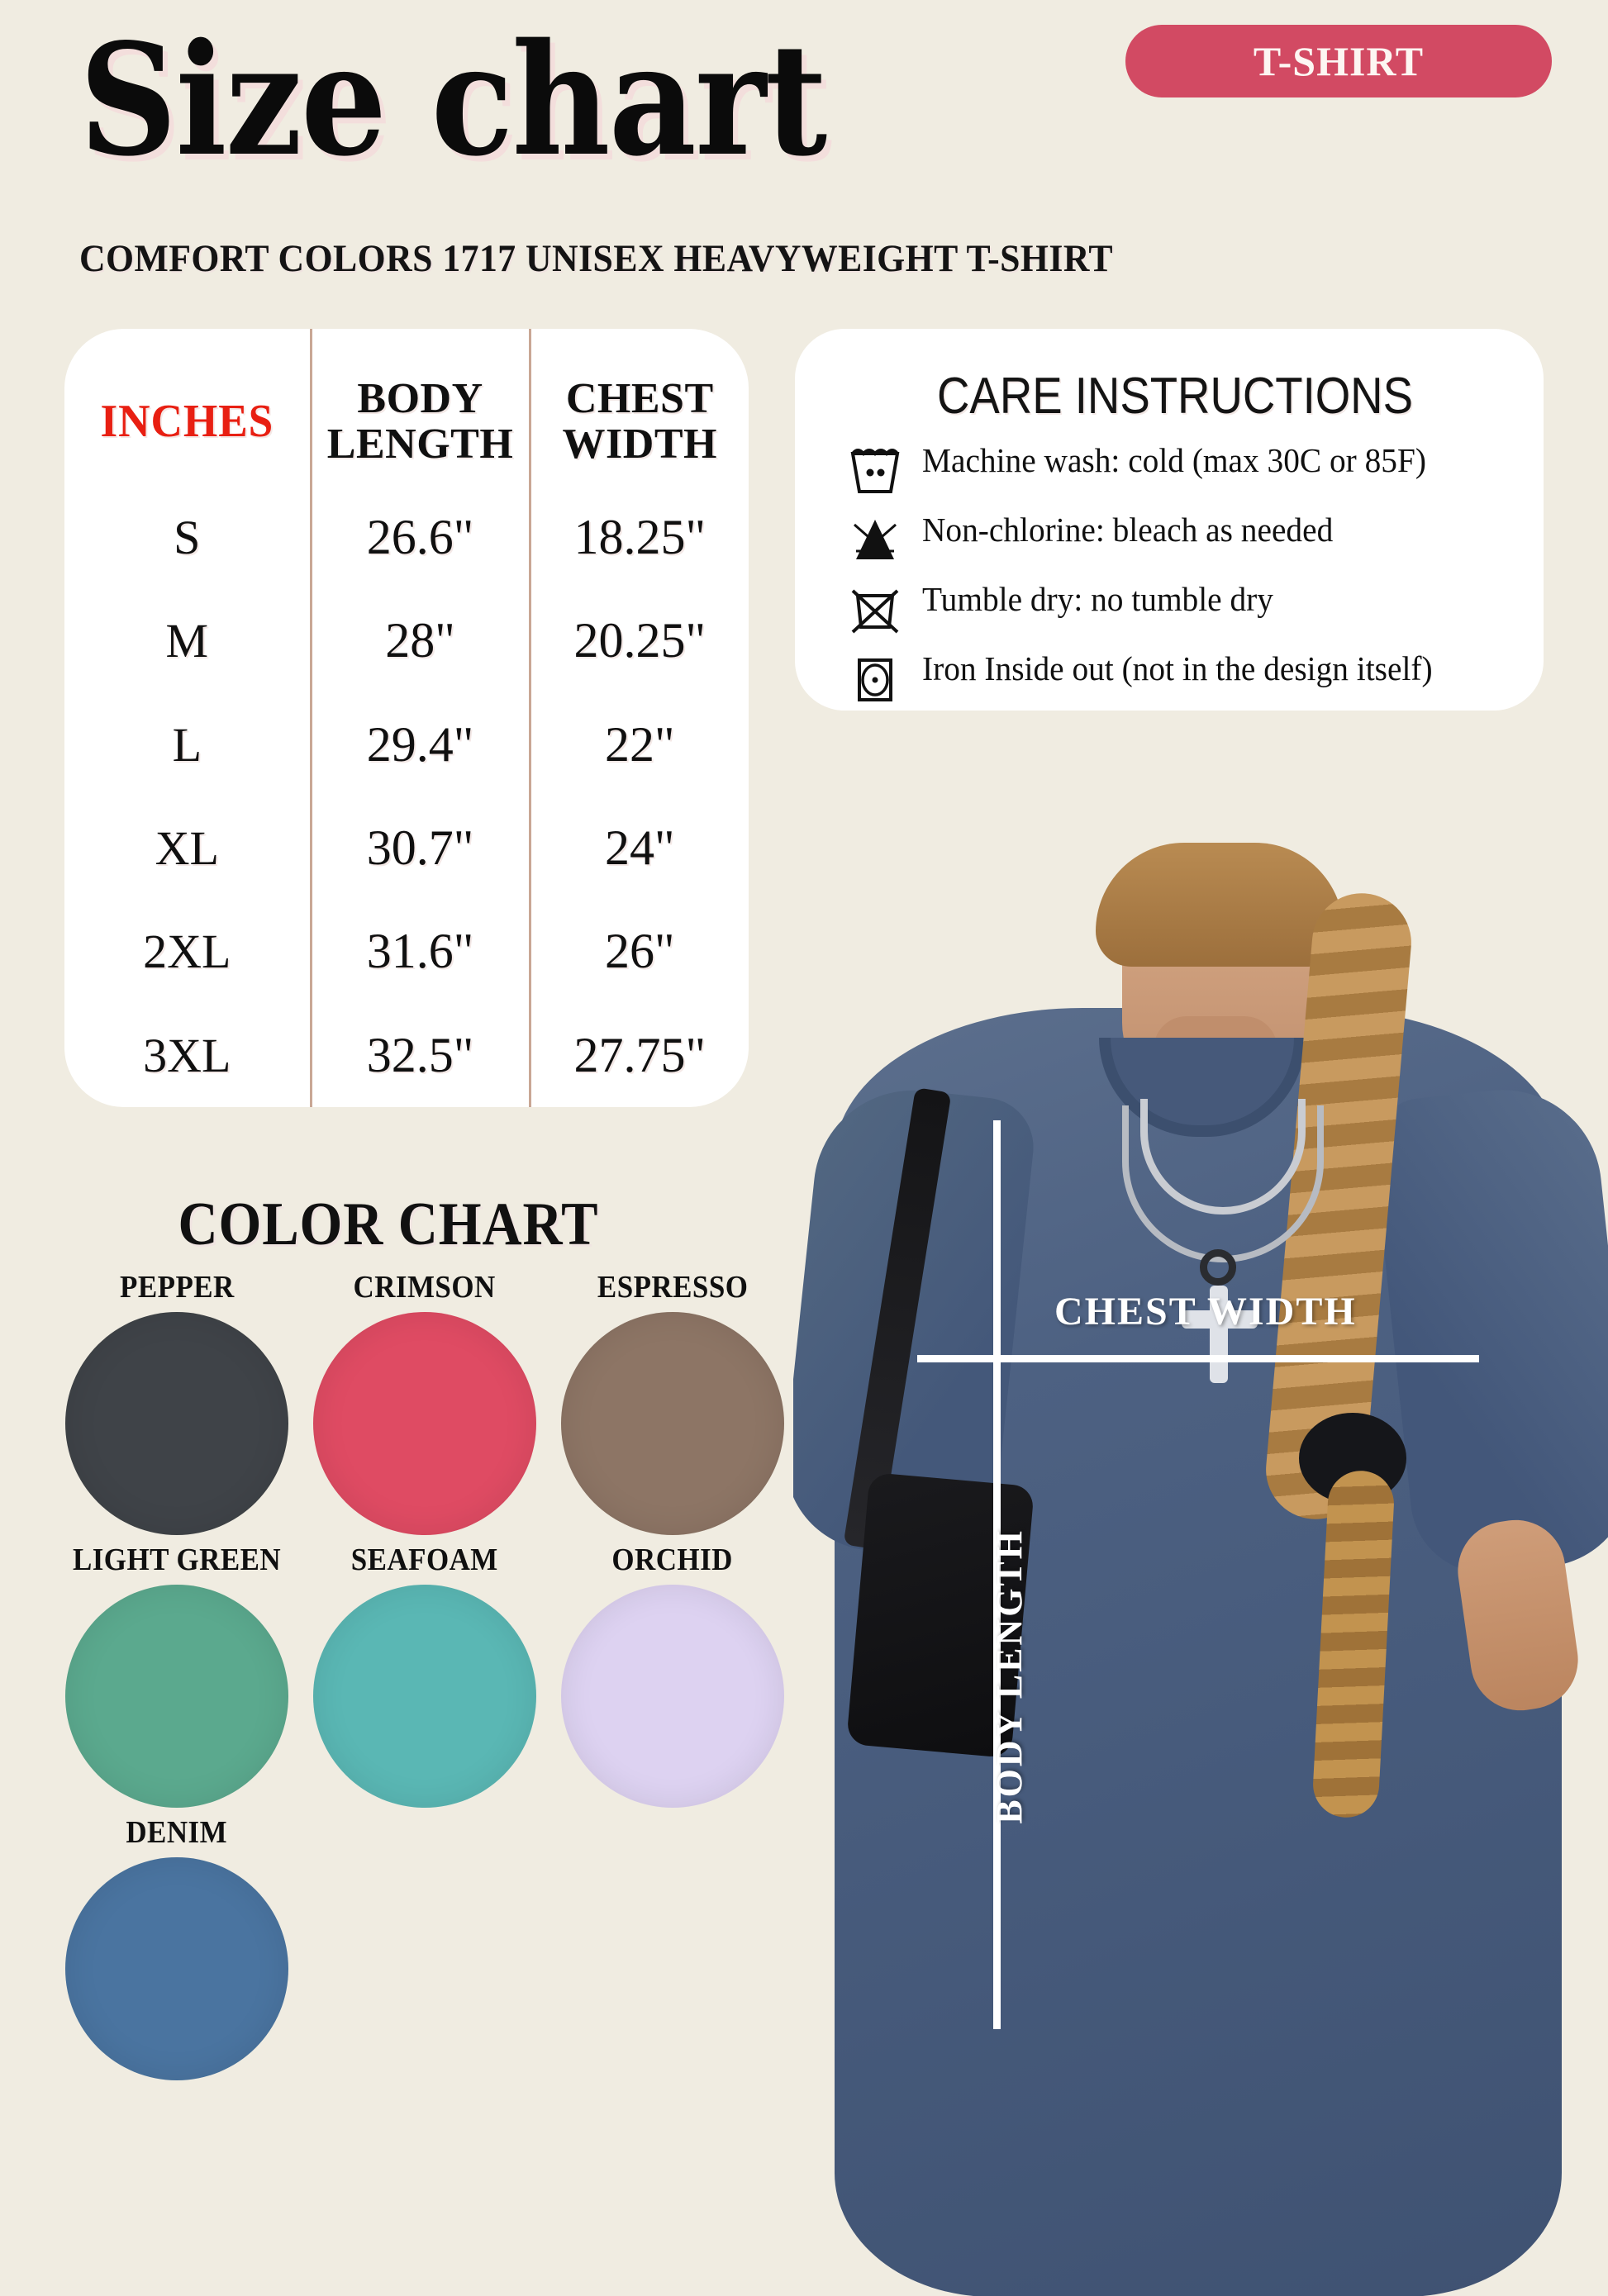 The height and width of the screenshot is (2296, 1608). I want to click on table-row: XL 30.7" 24", so click(406, 848).